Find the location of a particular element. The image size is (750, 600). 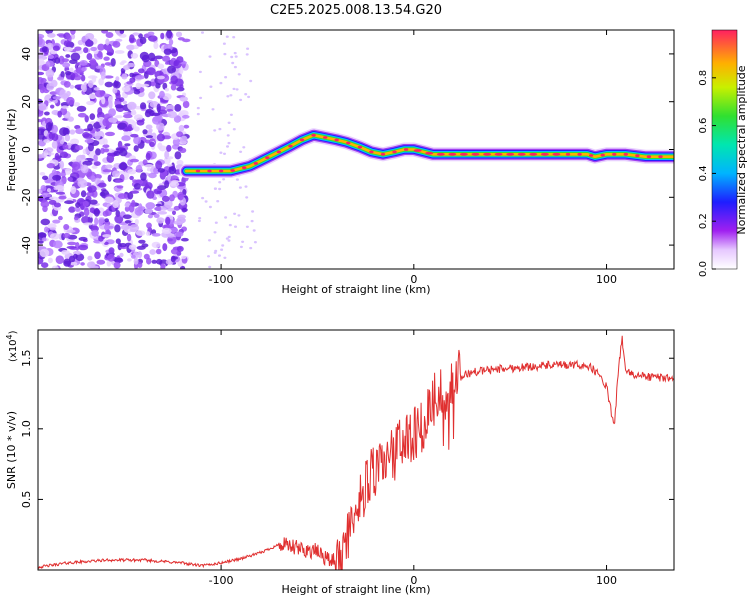

y-tick-label: 20 is located at coordinates (26, 102).